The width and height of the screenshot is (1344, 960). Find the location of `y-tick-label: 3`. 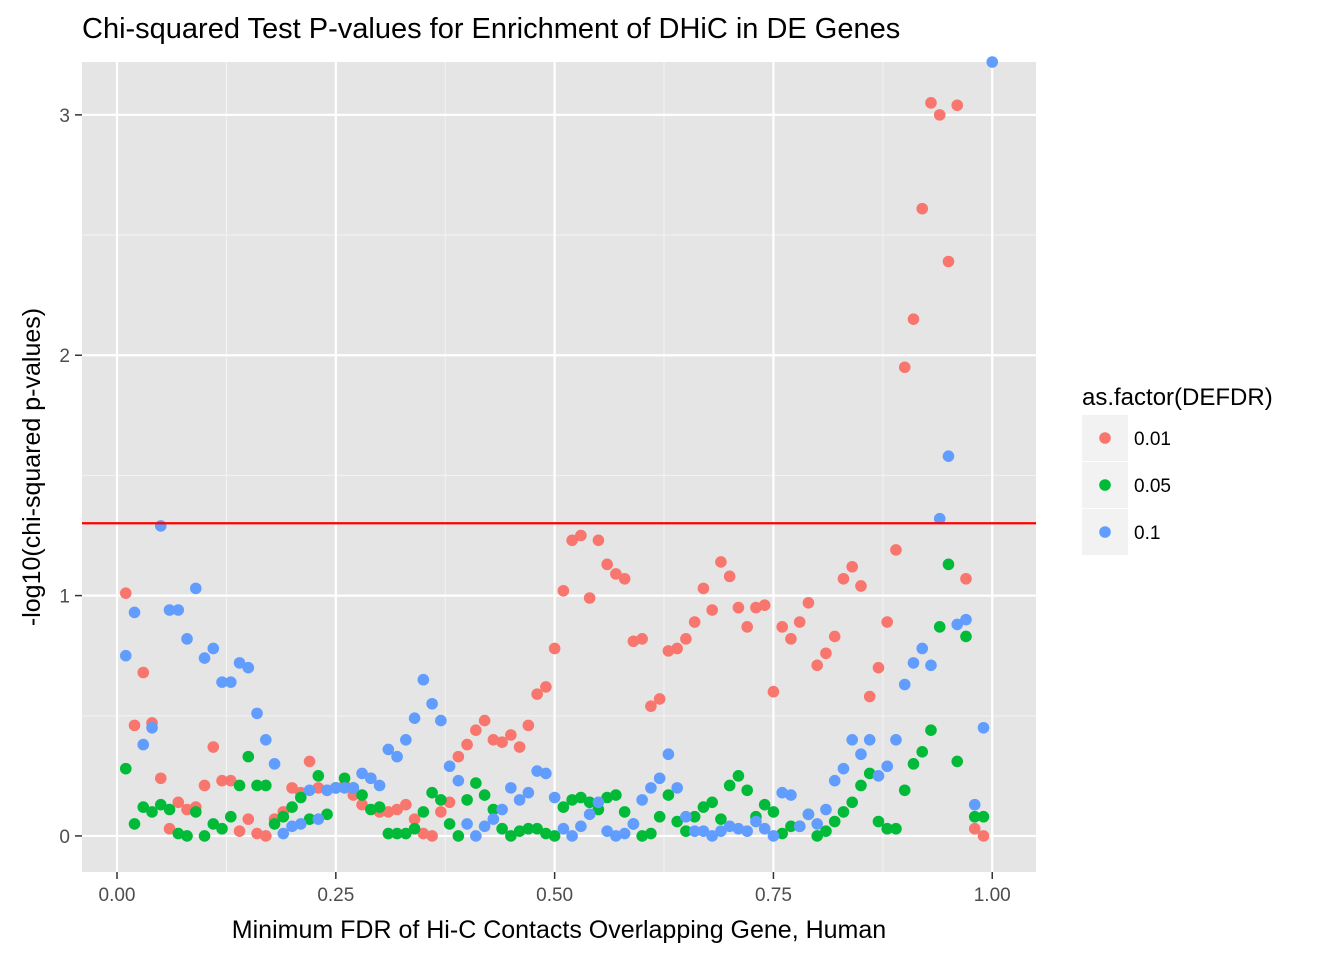

y-tick-label: 3 is located at coordinates (64, 116).